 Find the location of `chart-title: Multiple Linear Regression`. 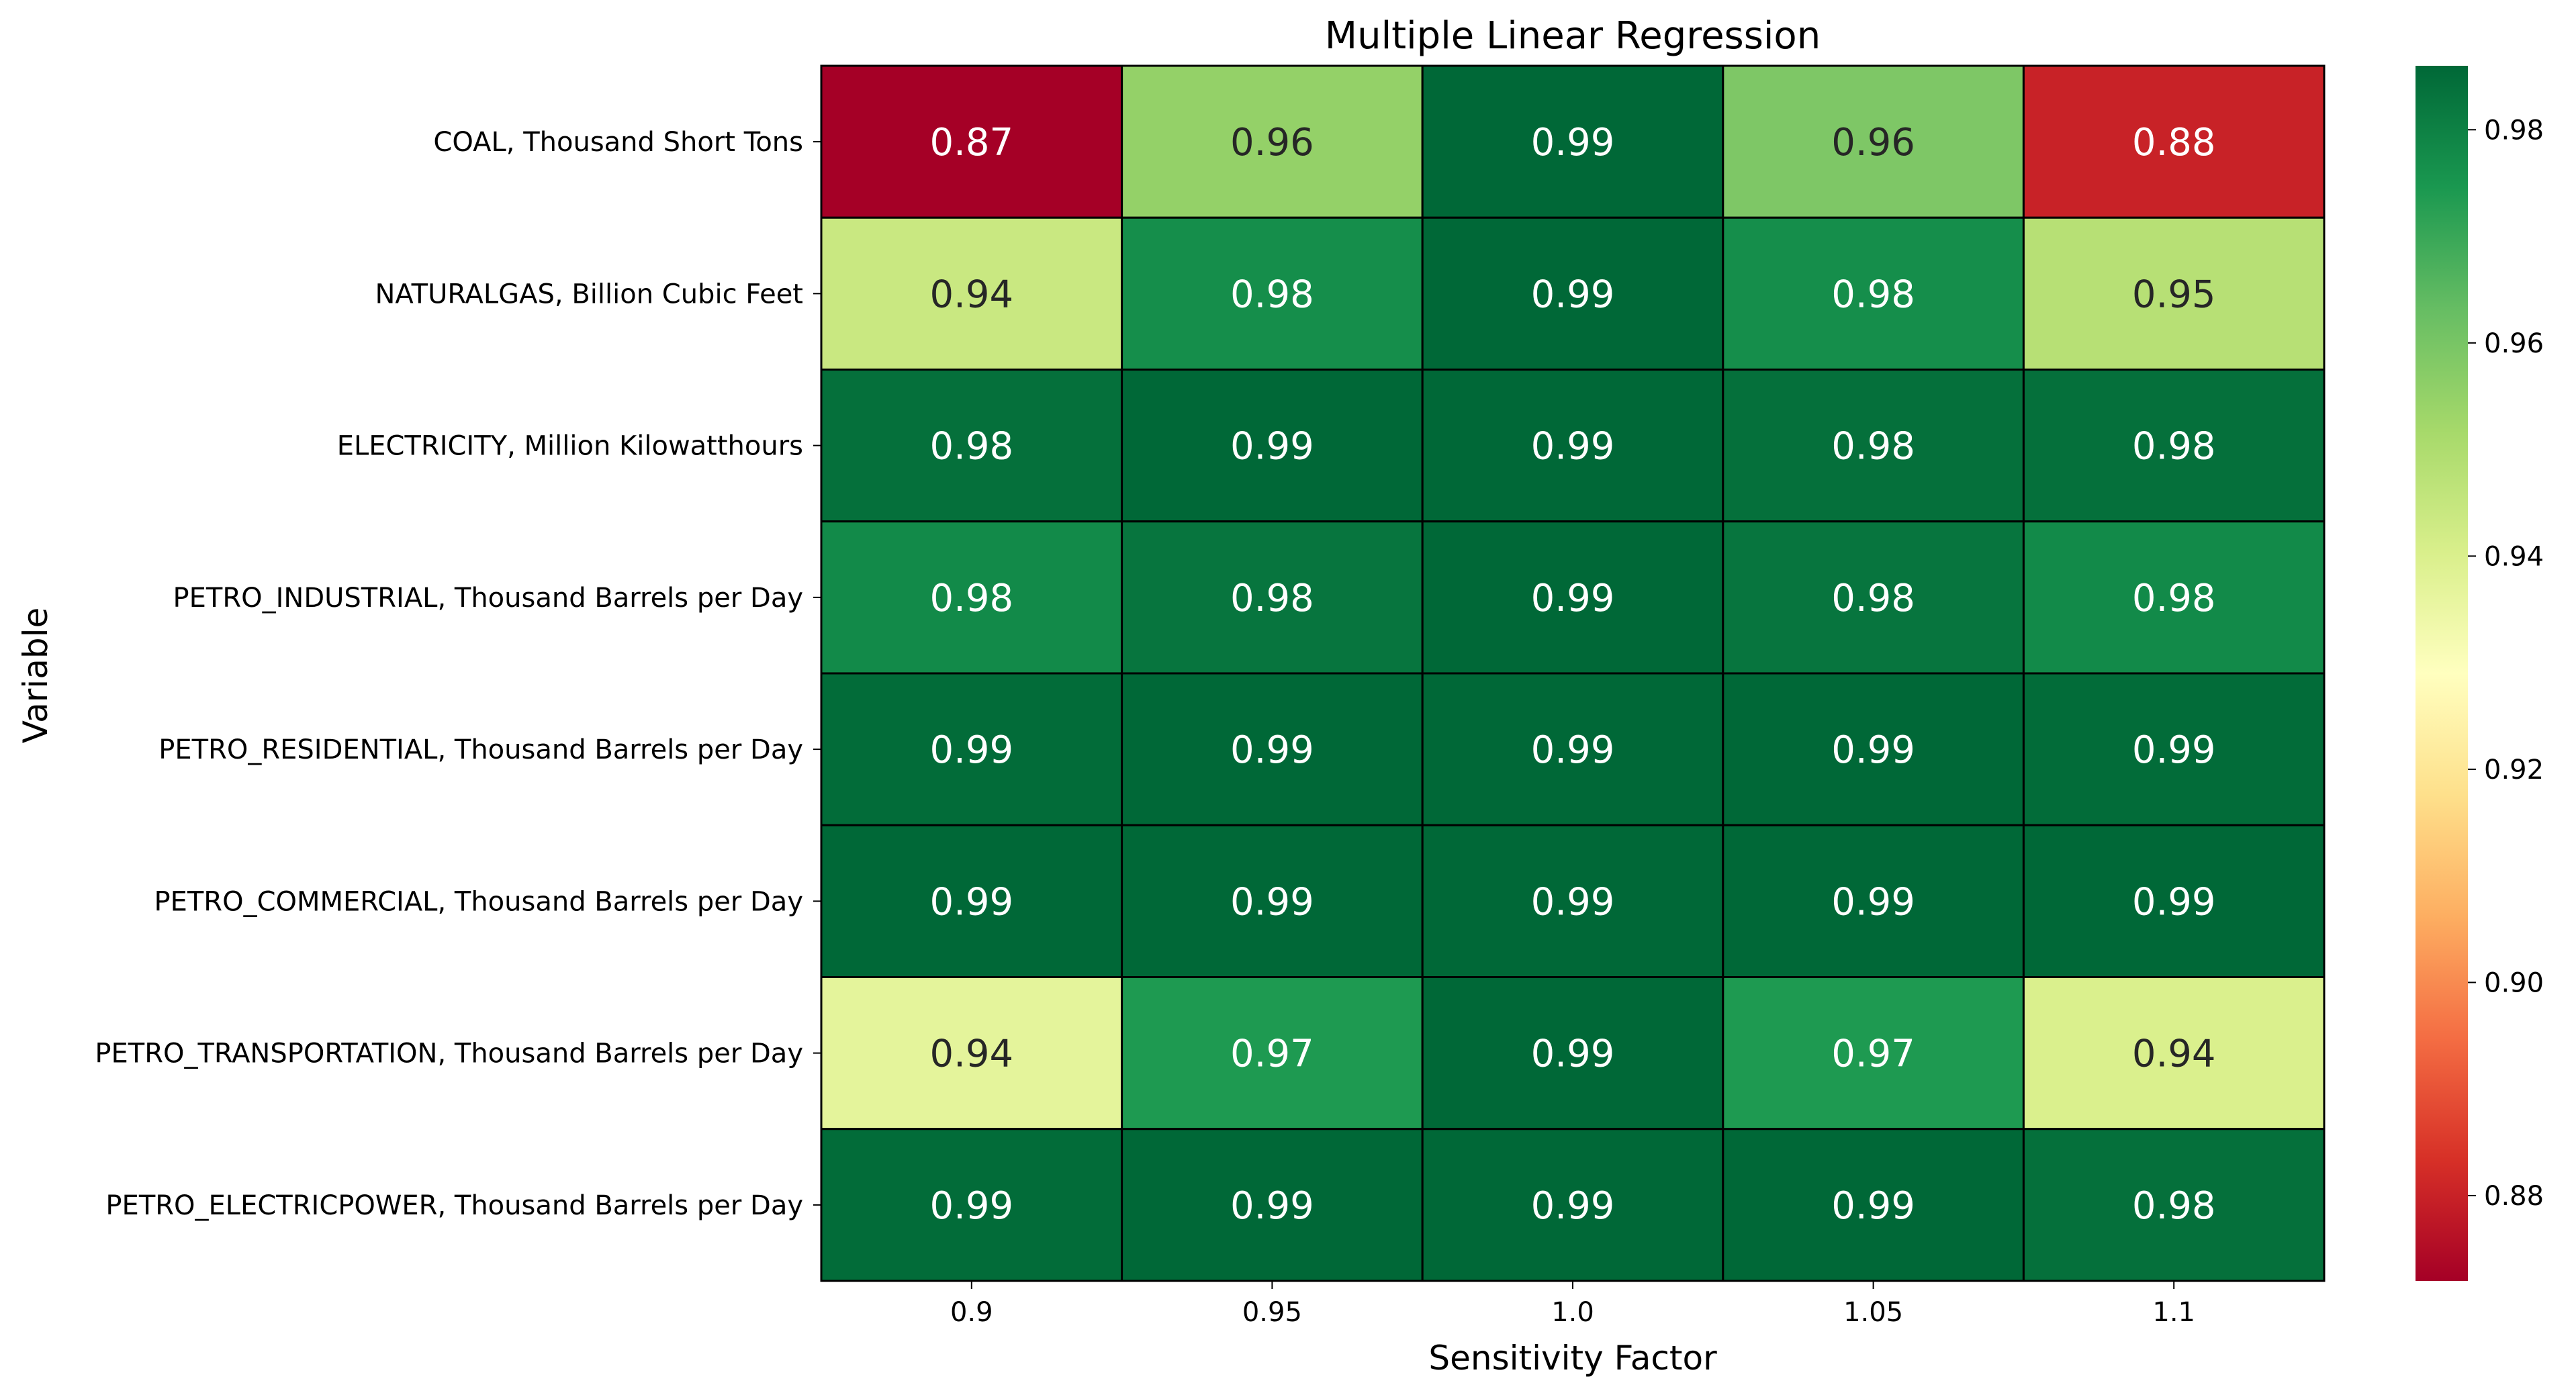

chart-title: Multiple Linear Regression is located at coordinates (1573, 36).